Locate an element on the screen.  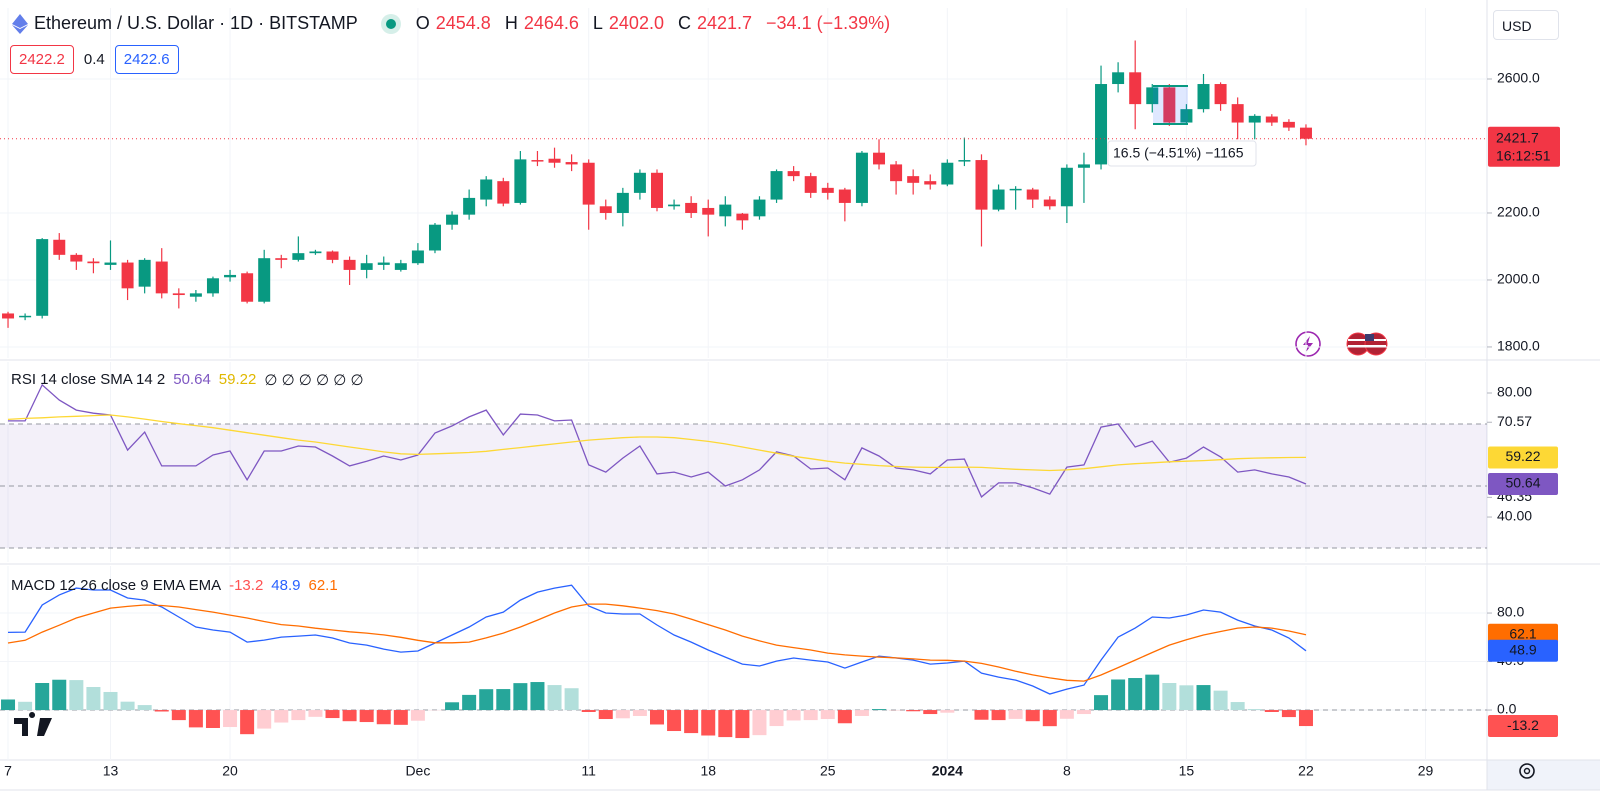
macd-badge: 48.9 is located at coordinates (1522, 649).